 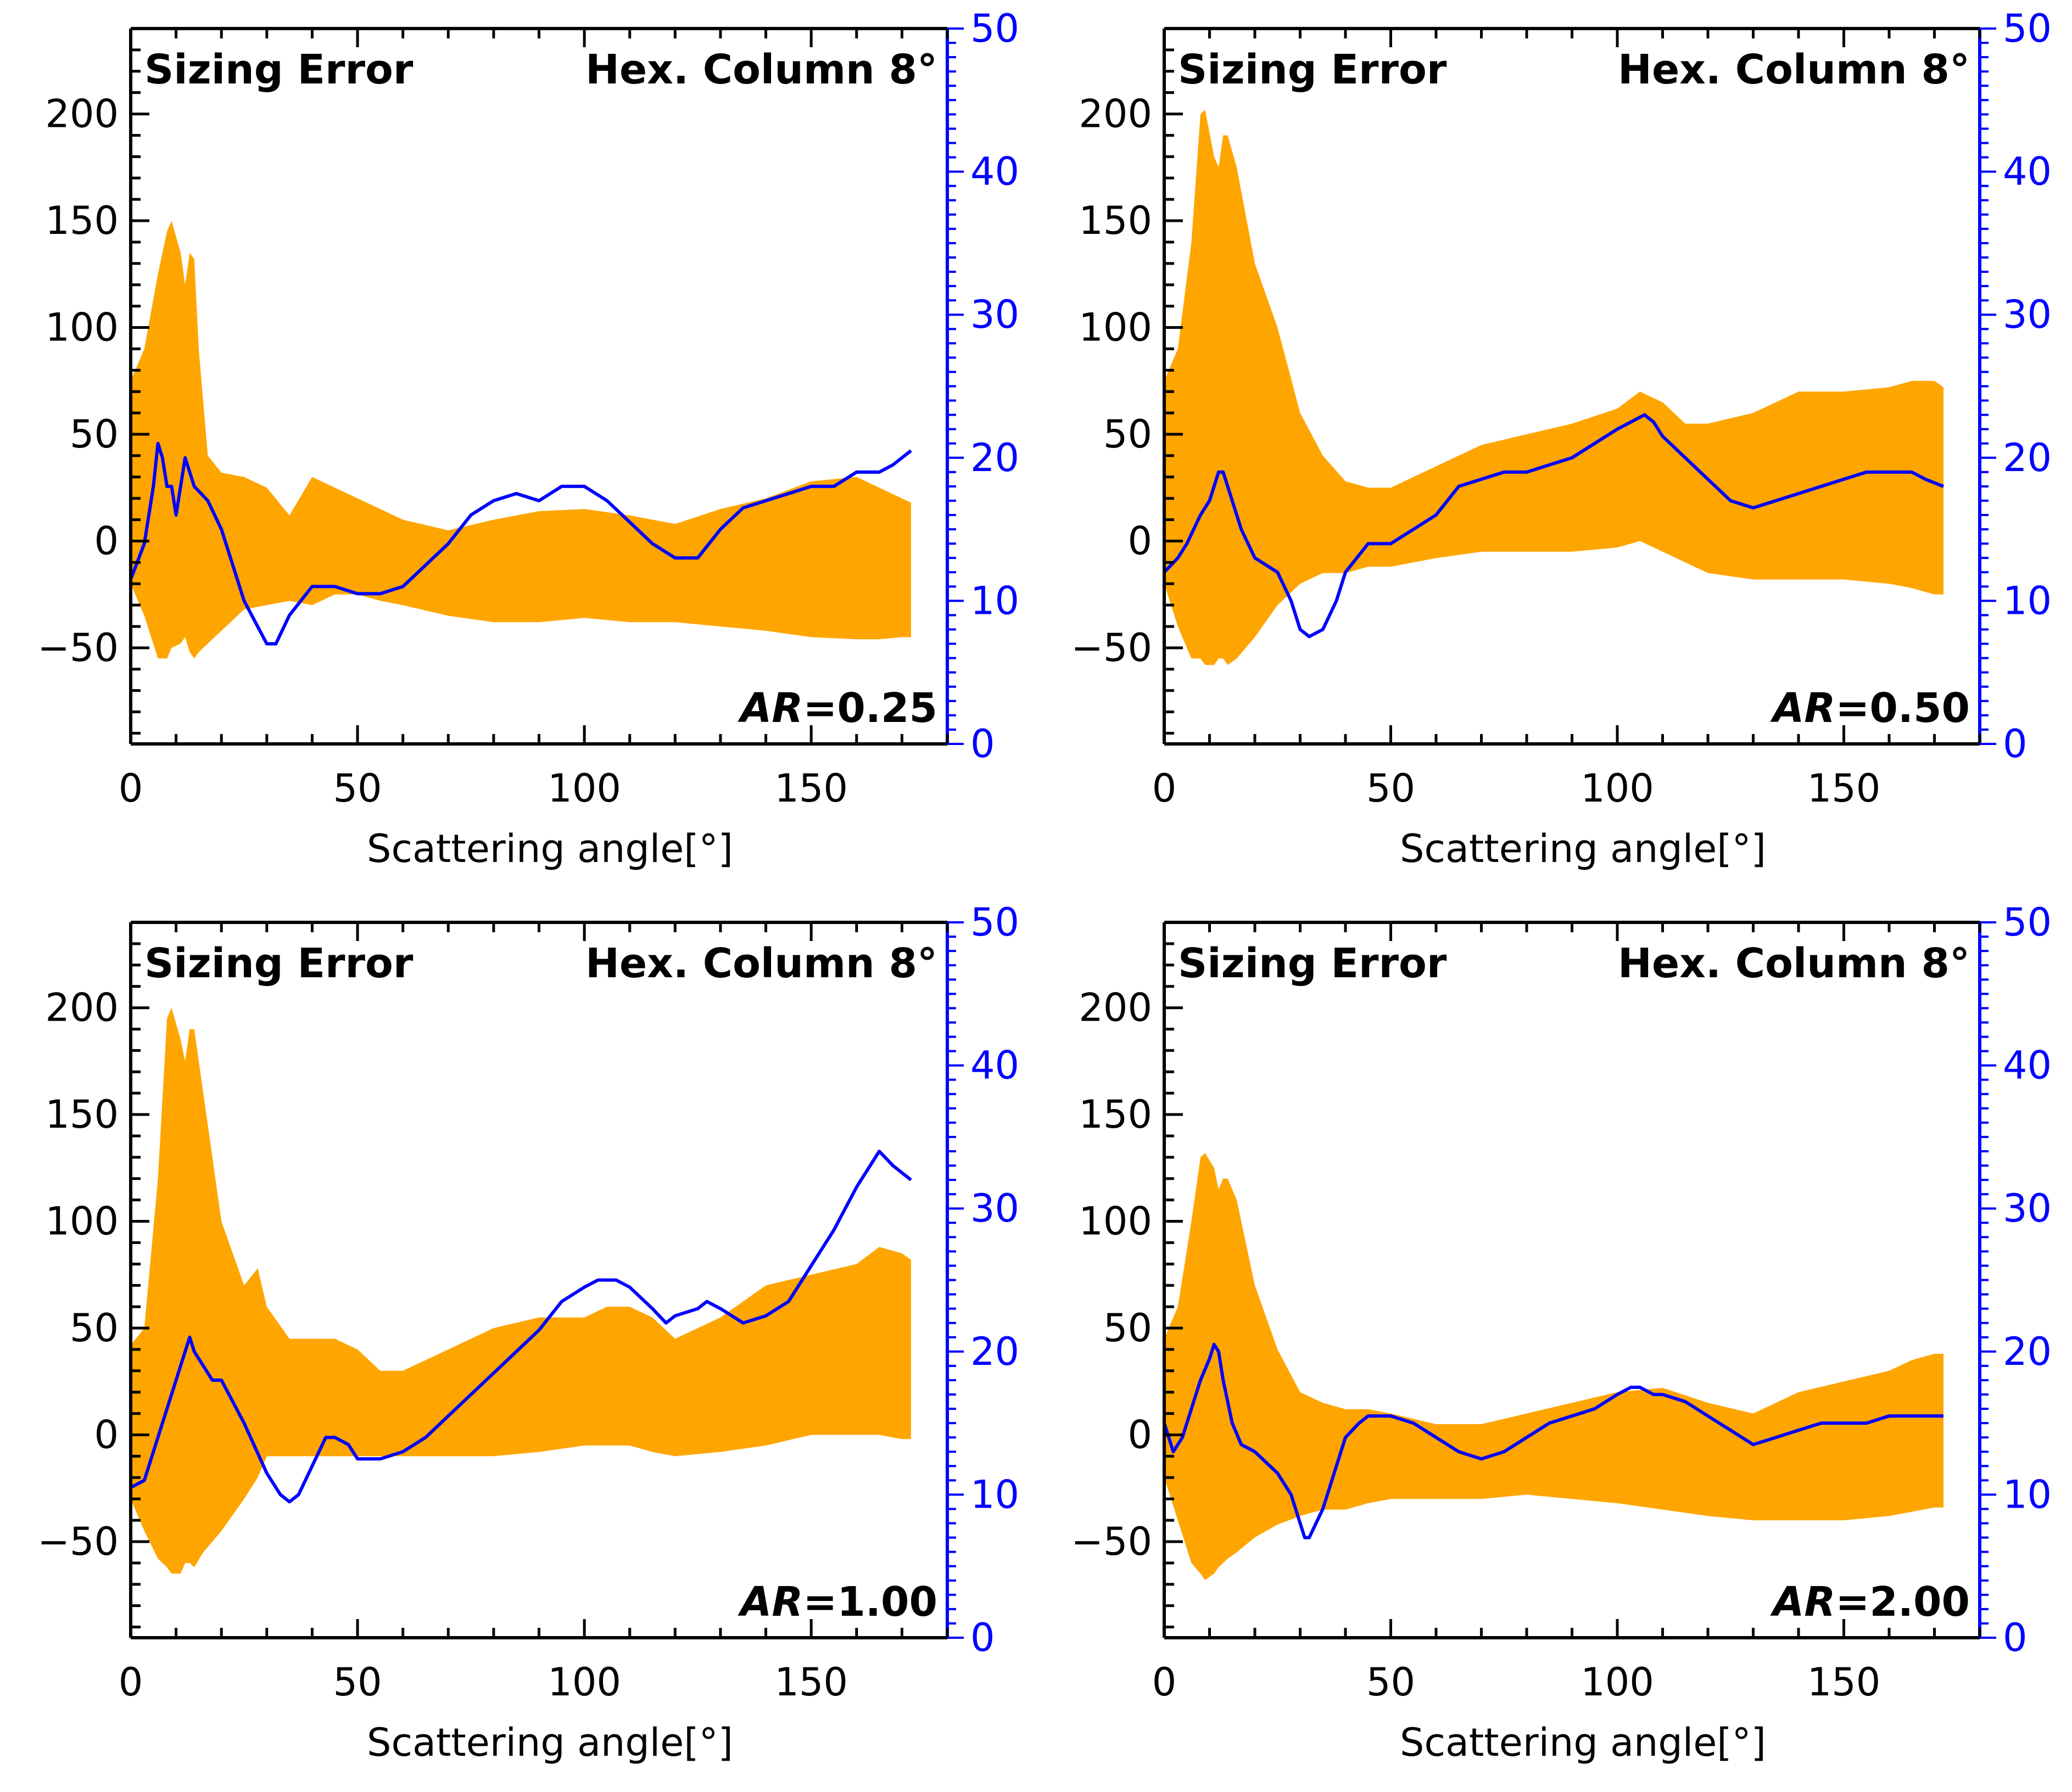 I want to click on aspect-ratio-label: AR=0.25, so click(x=838, y=709).